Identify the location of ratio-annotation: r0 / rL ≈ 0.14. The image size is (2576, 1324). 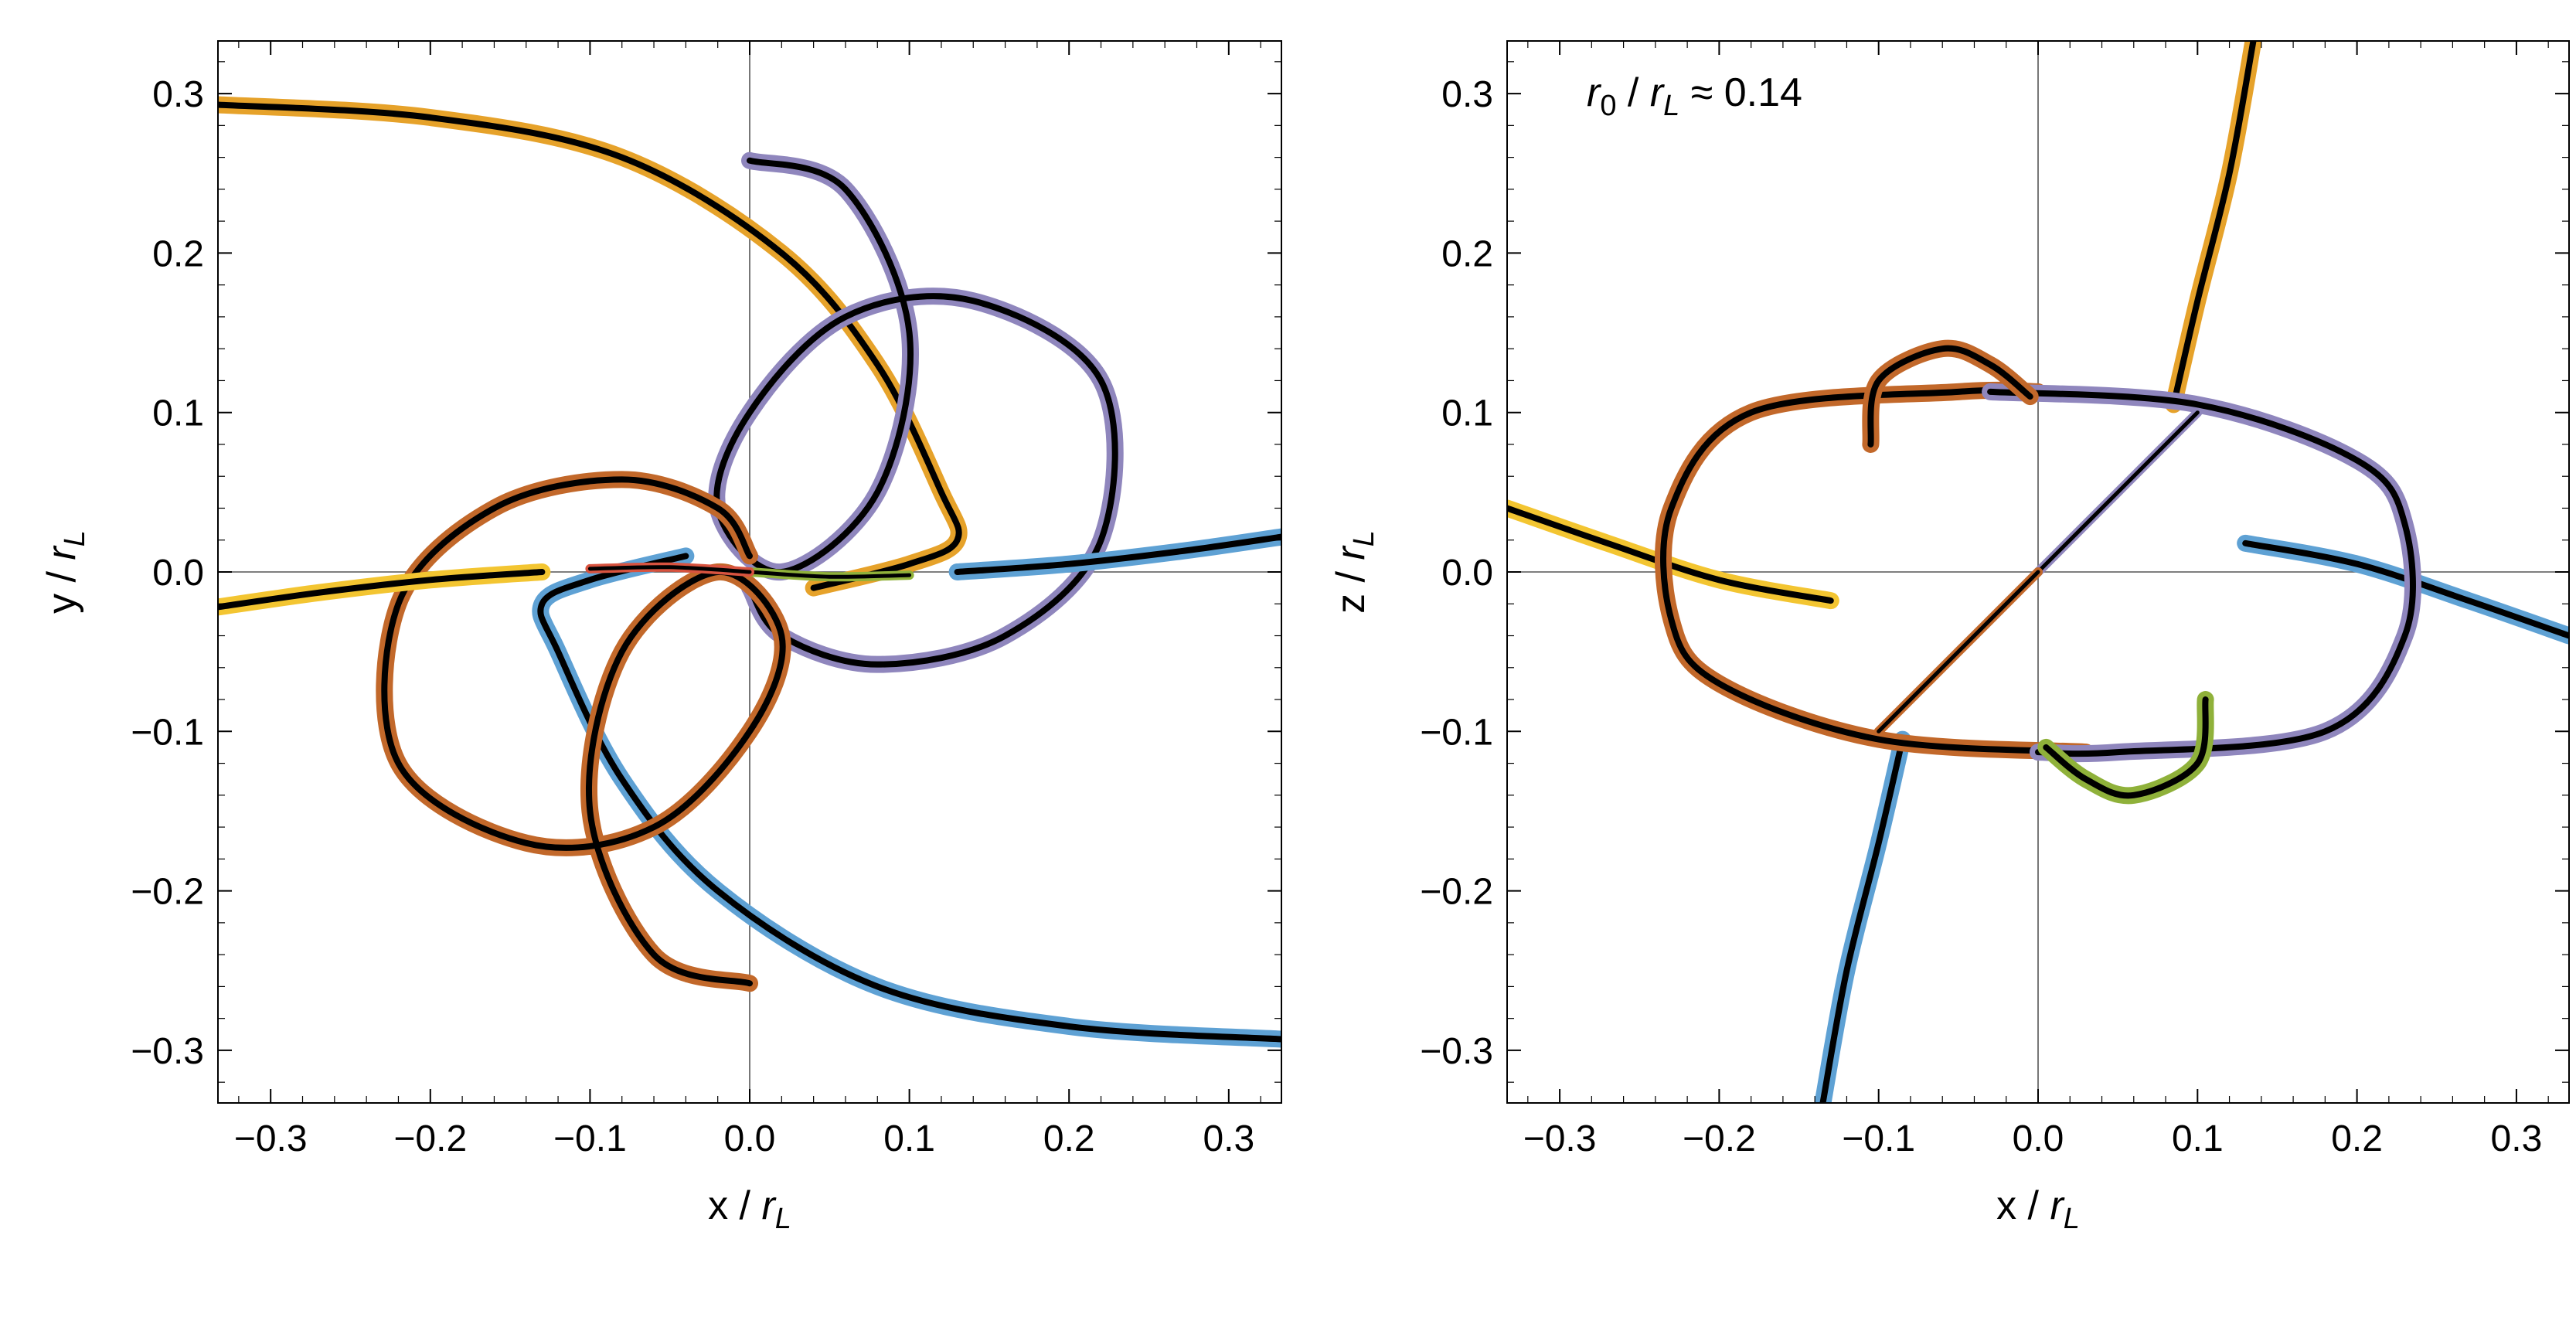
(1694, 96).